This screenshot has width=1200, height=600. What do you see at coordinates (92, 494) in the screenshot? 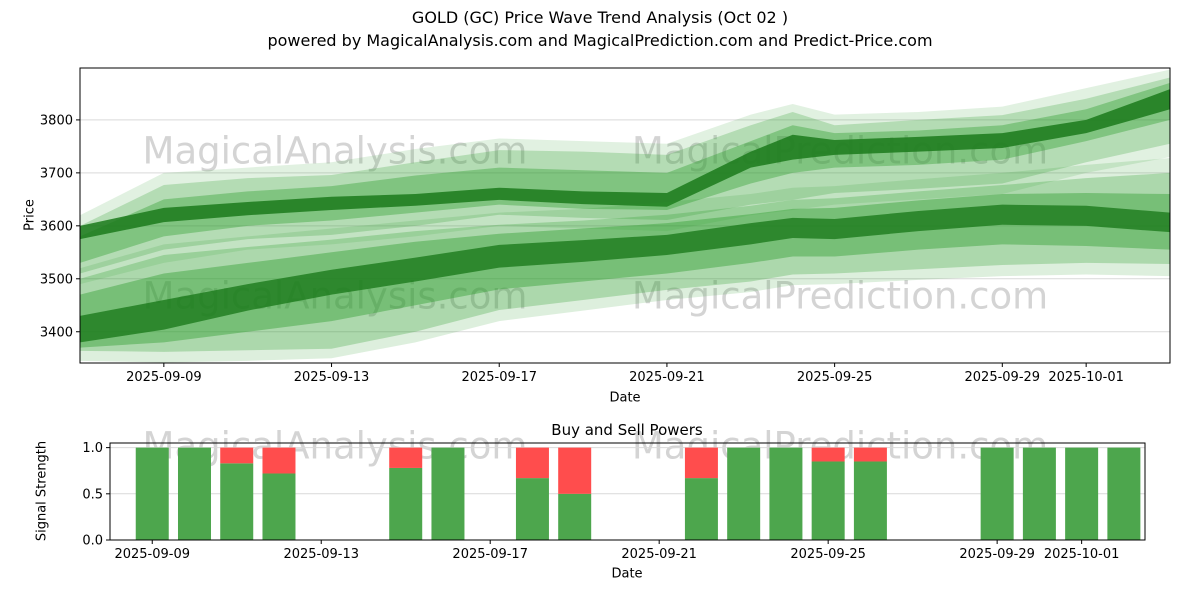
I see `y-tick-label: 0.5` at bounding box center [92, 494].